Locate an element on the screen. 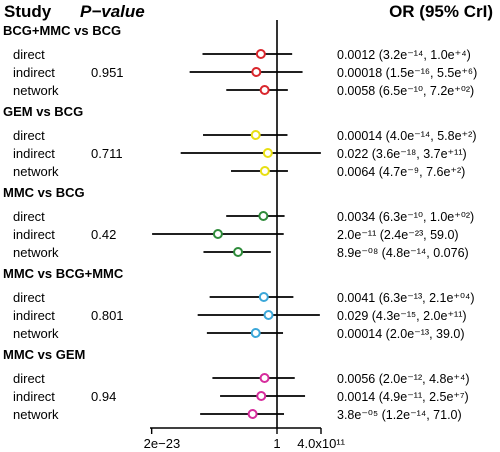  or-ci-text: 2.0e⁻¹¹ (2.4e⁻²³, 59.0) is located at coordinates (398, 235).